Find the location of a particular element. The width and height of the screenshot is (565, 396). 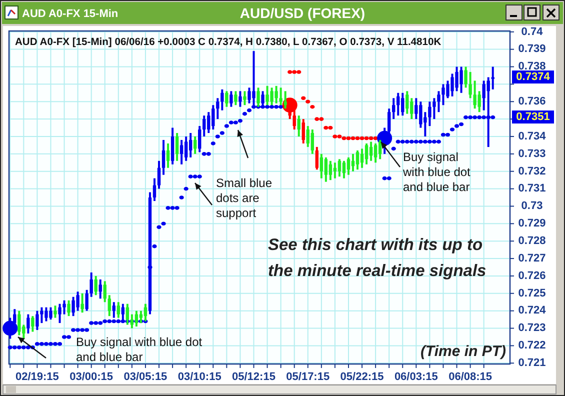

annotation: See this chart with its up to the minute real-time signals is located at coordinates (377, 258).